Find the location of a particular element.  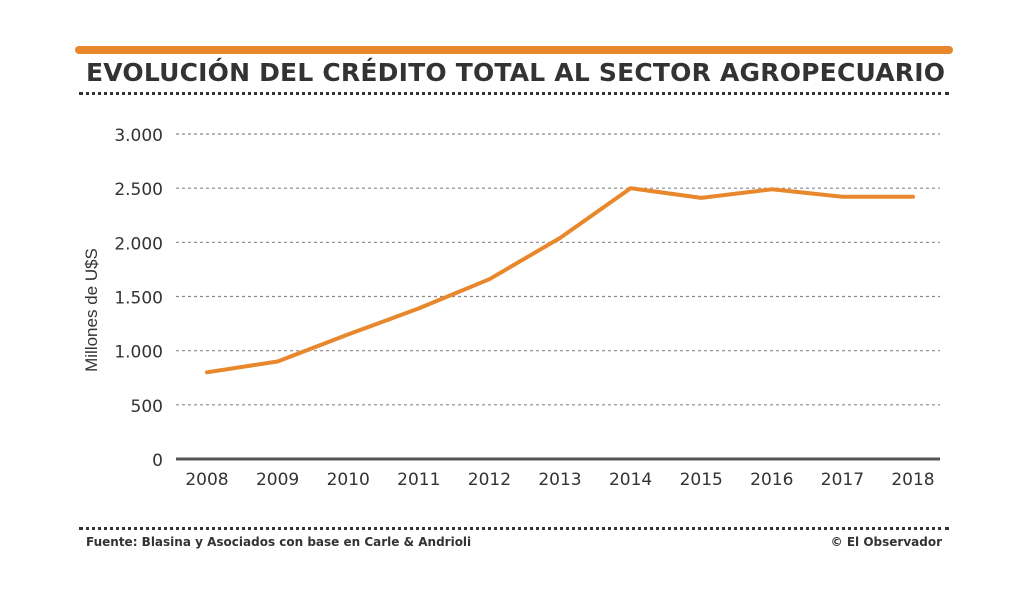

x-tick-label: 2009 is located at coordinates (277, 480).